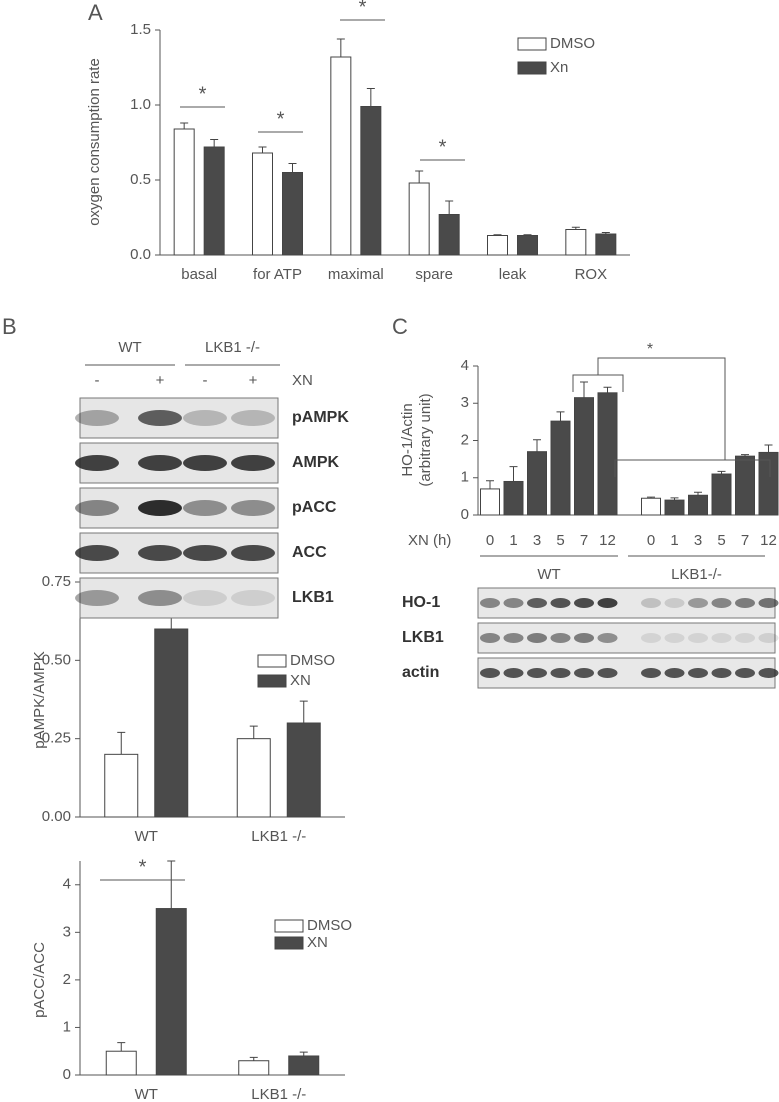  What do you see at coordinates (140, 29) in the screenshot?
I see `y-tick-label: 1.5` at bounding box center [140, 29].